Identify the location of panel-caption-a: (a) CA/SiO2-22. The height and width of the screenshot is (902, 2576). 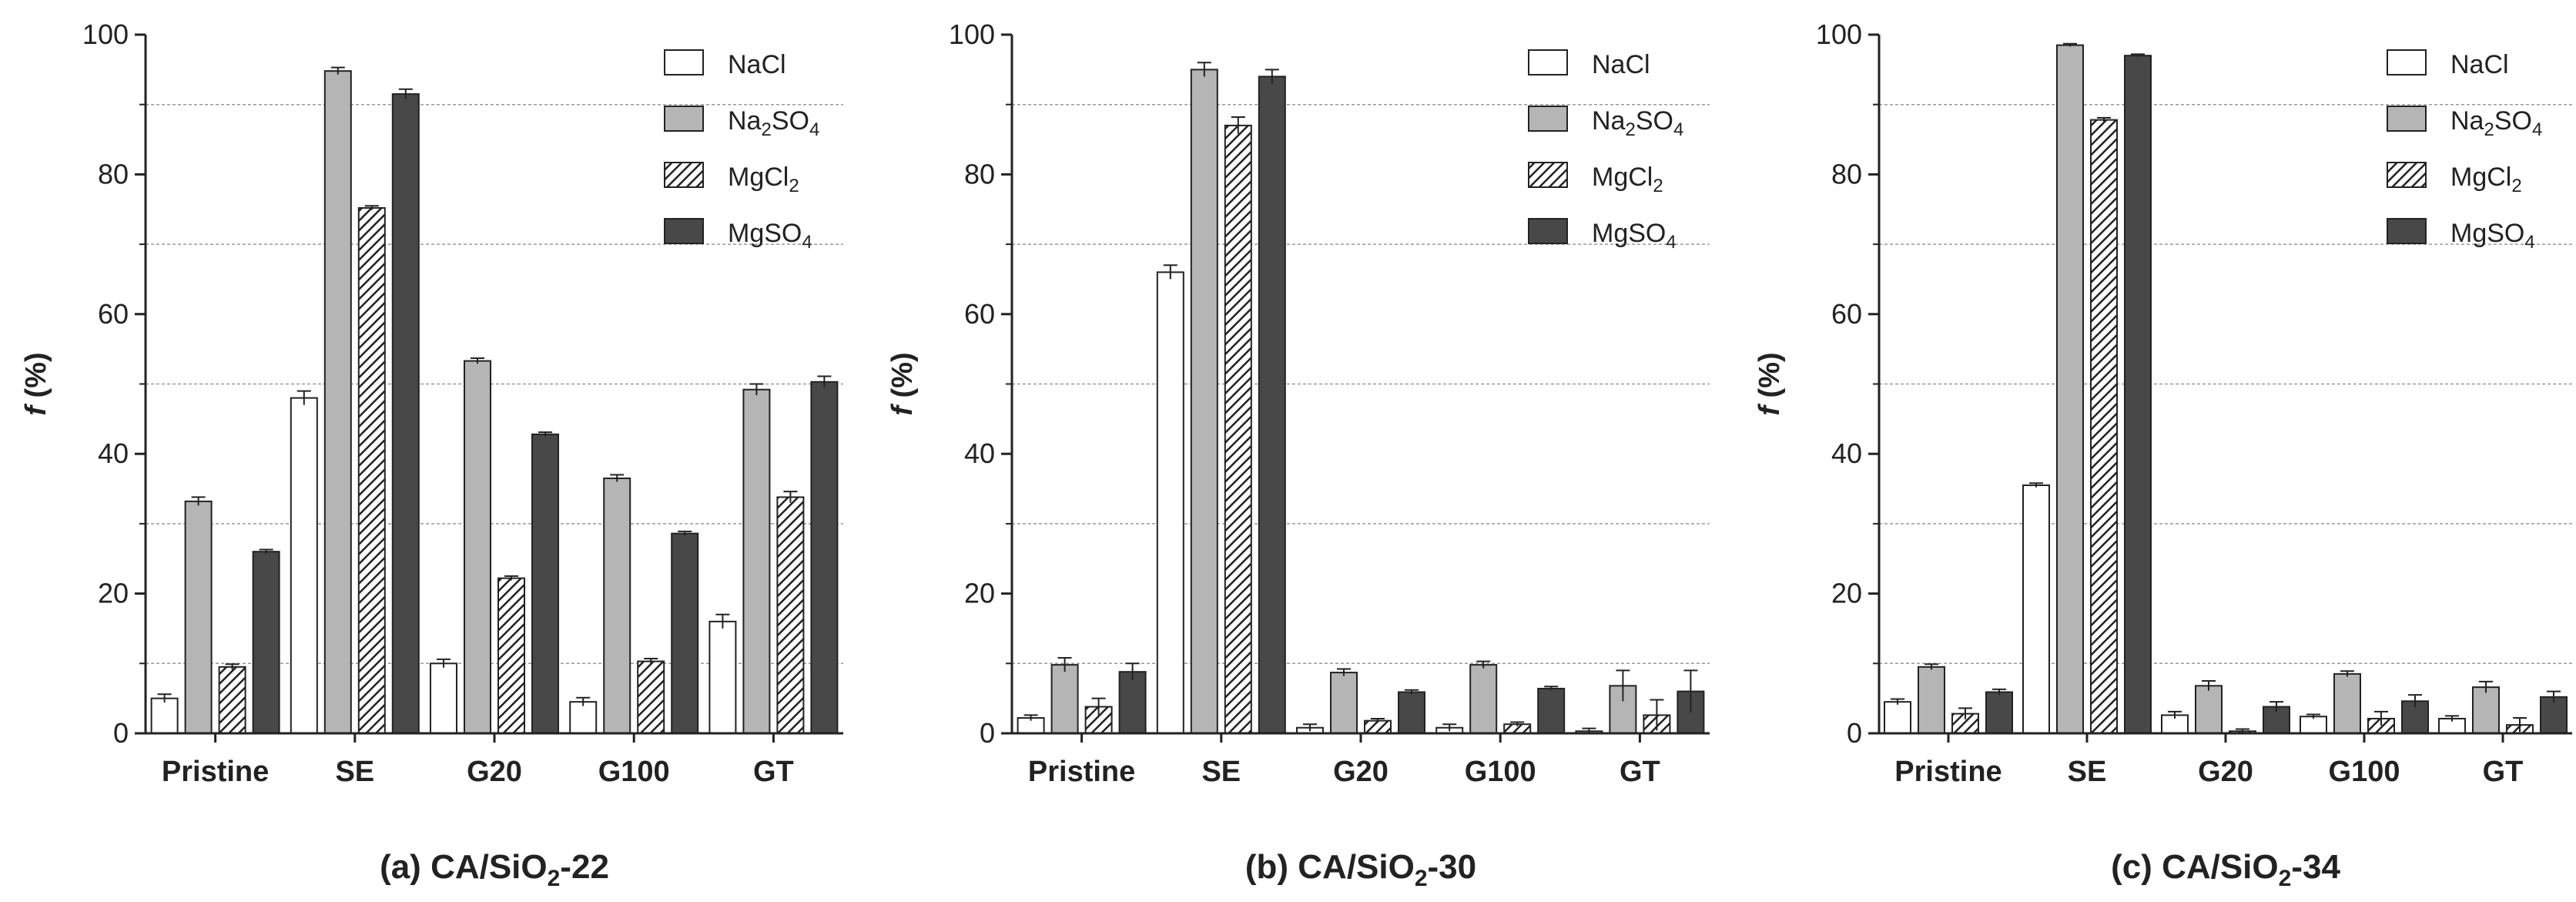
(494, 870).